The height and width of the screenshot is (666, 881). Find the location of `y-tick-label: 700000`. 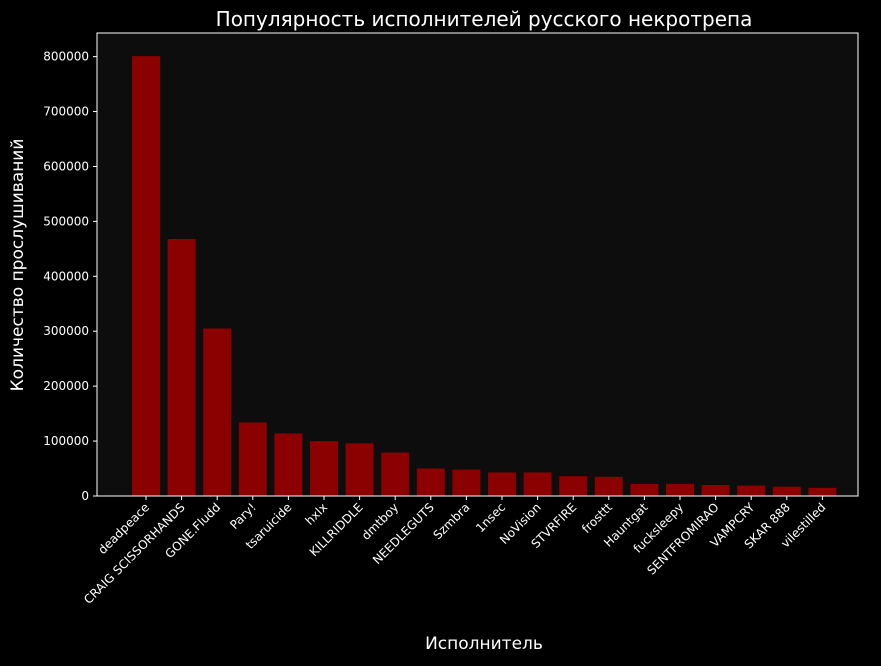

y-tick-label: 700000 is located at coordinates (66, 112).